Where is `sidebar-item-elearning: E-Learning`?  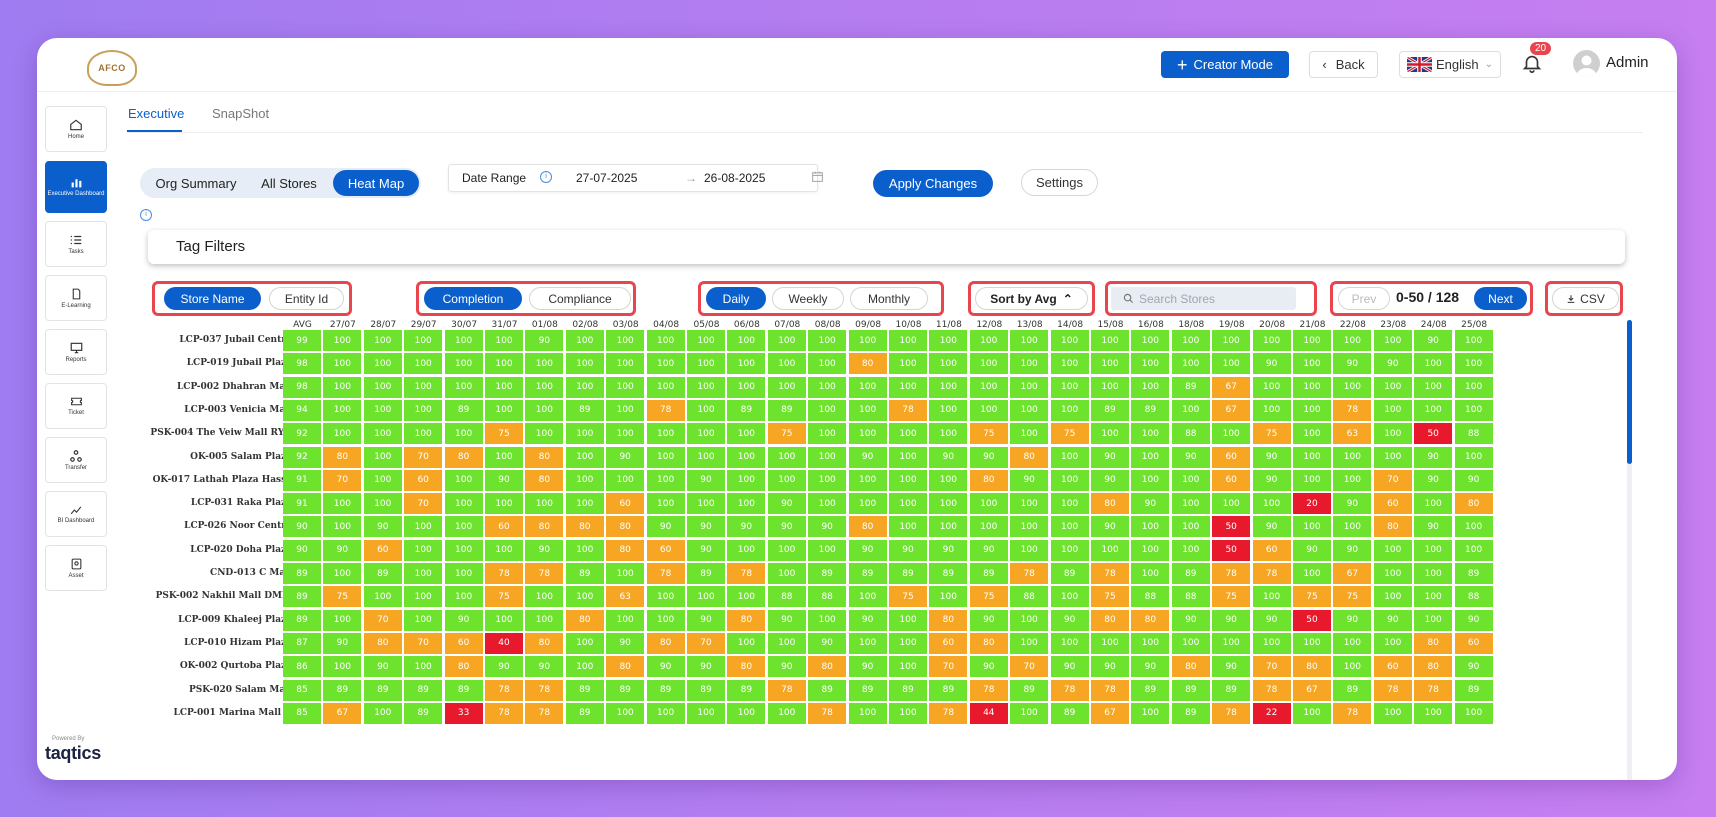
sidebar-item-elearning: E-Learning is located at coordinates (76, 298).